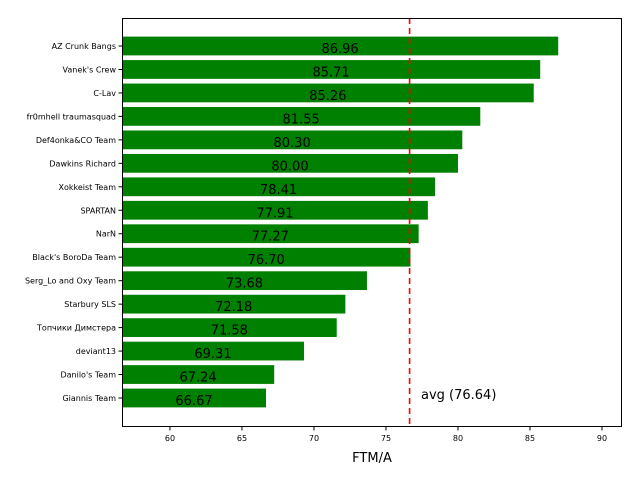 Image resolution: width=640 pixels, height=480 pixels. Describe the element at coordinates (212, 354) in the screenshot. I see `value-label: 69.31` at that location.